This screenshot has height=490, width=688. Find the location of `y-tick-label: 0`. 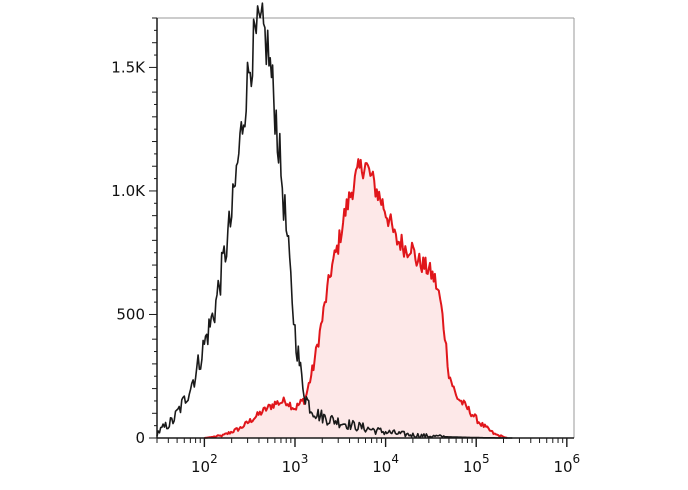

y-tick-label: 0 is located at coordinates (140, 438).